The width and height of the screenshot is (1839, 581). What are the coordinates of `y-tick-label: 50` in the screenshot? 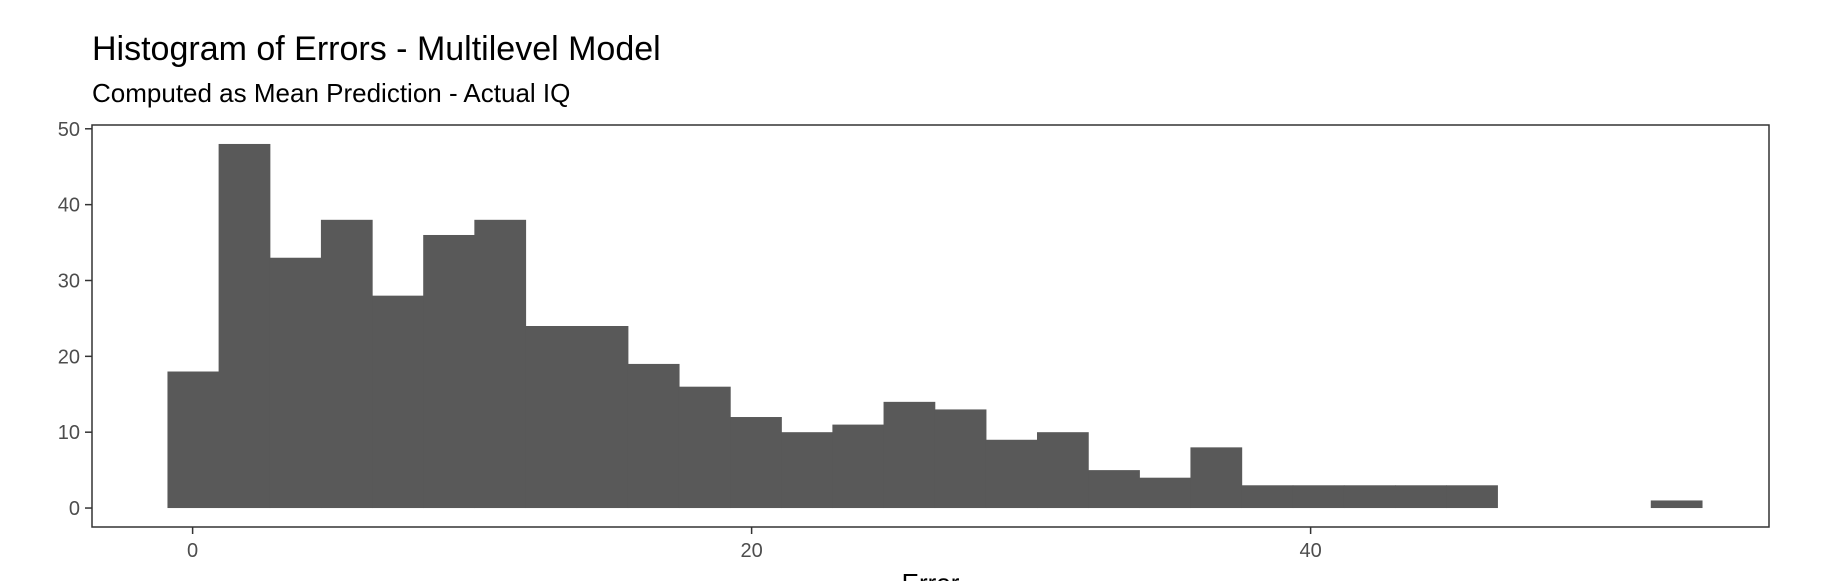 It's located at (69, 130).